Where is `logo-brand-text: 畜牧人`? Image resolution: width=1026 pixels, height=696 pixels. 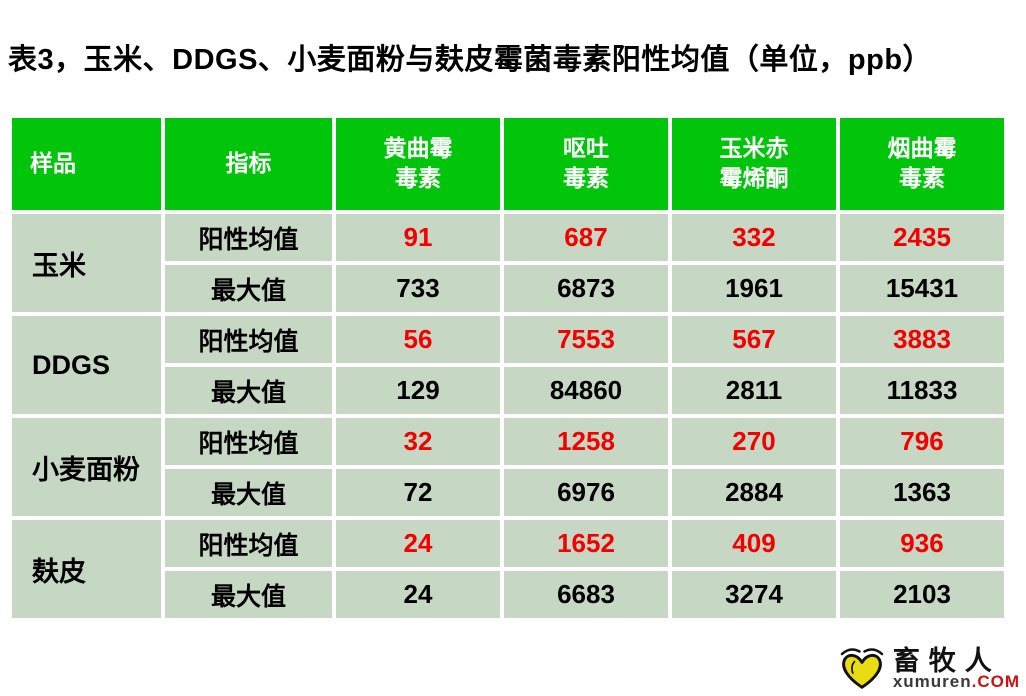 logo-brand-text: 畜牧人 is located at coordinates (946, 661).